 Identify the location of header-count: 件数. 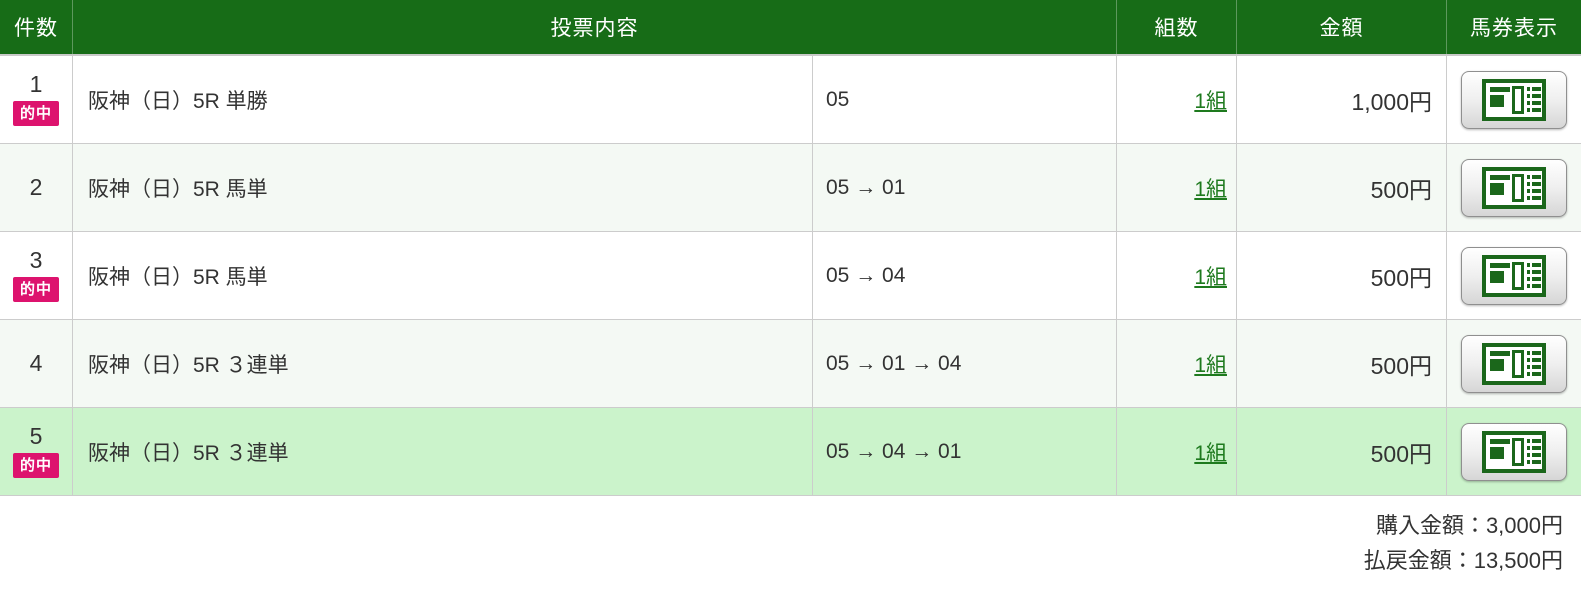
(36, 27).